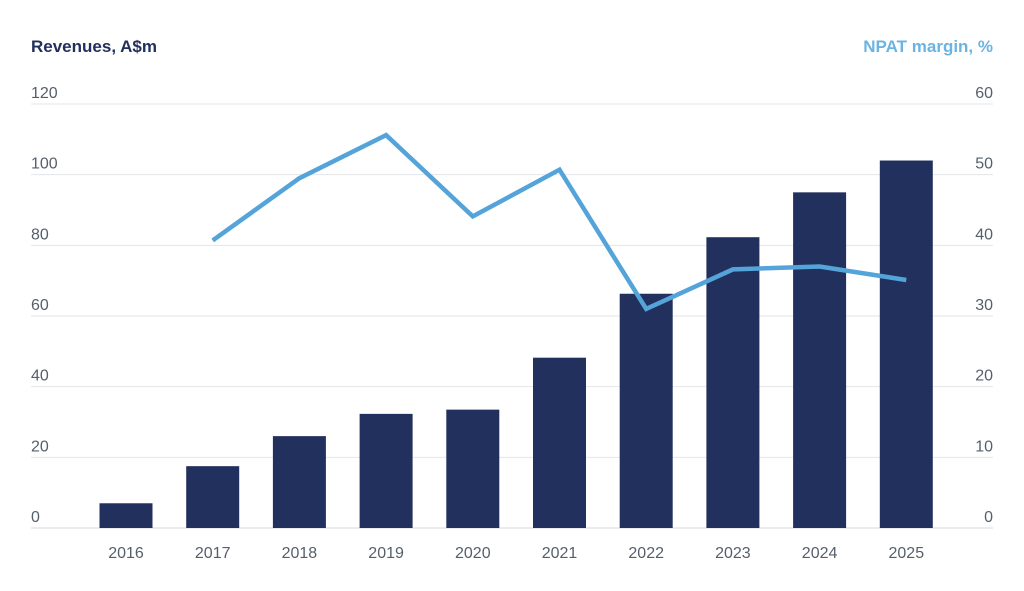  Describe the element at coordinates (984, 234) in the screenshot. I see `right-tick-label: 40` at that location.